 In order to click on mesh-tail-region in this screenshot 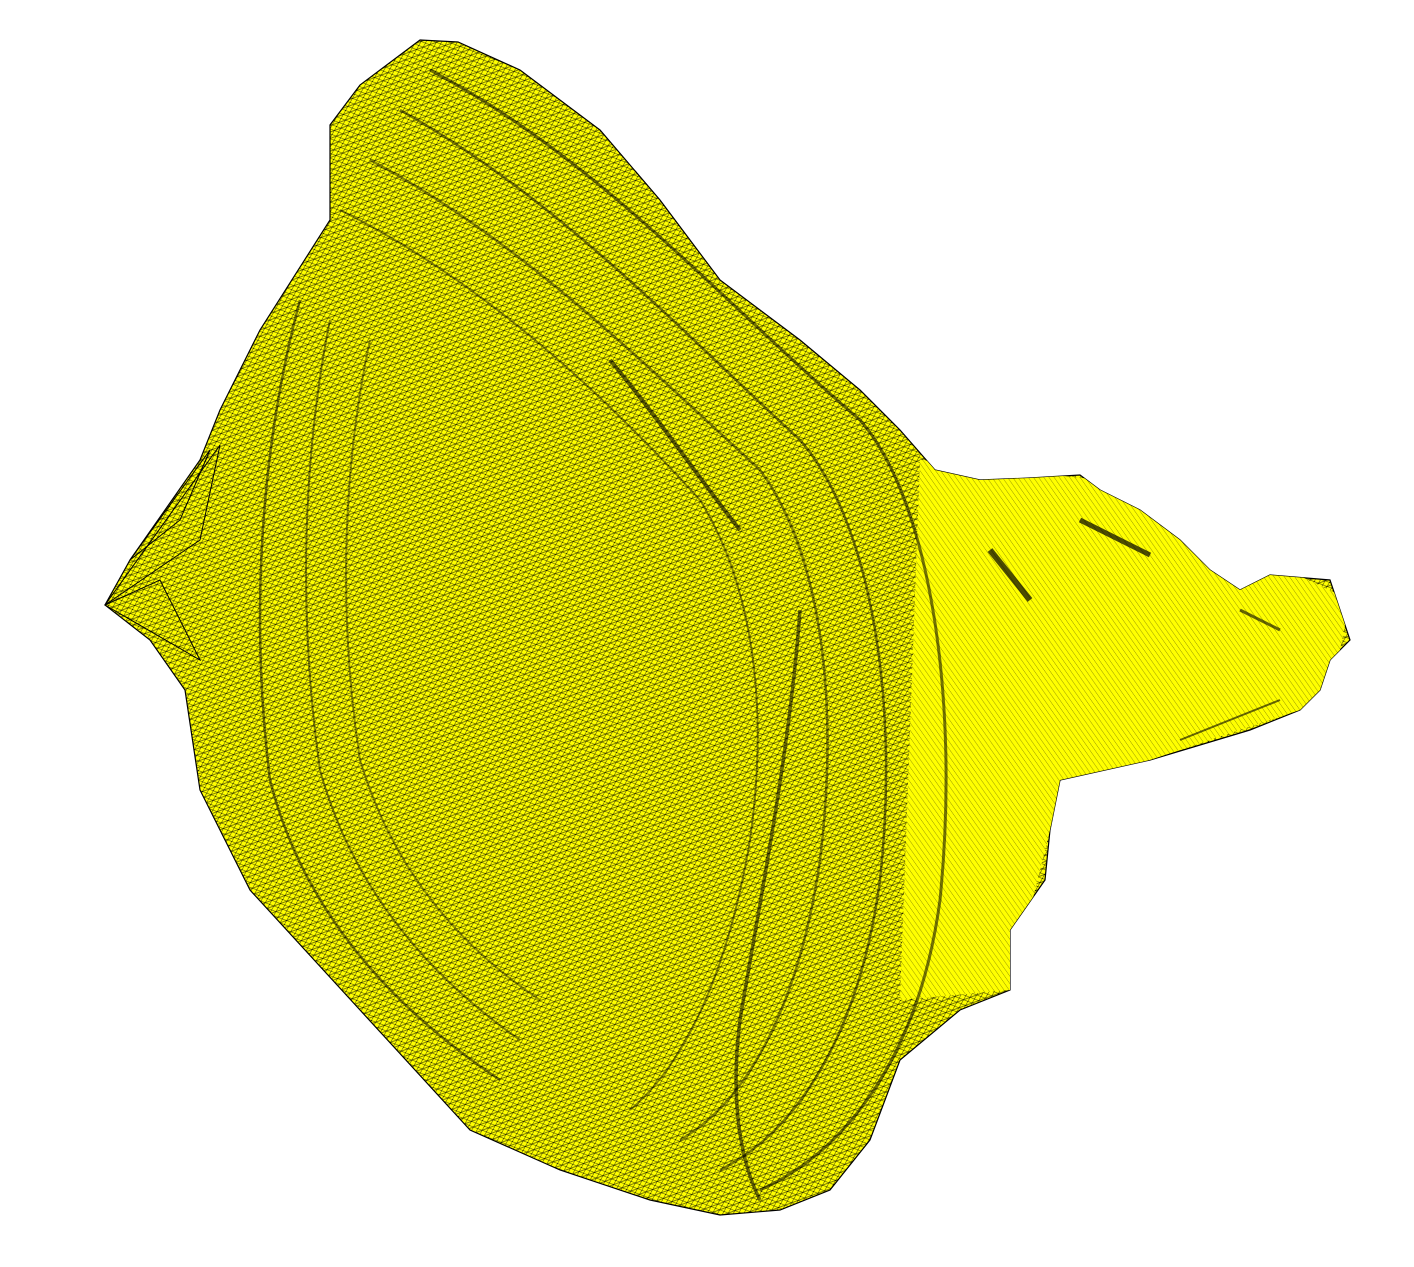, I will do `click(1125, 730)`.